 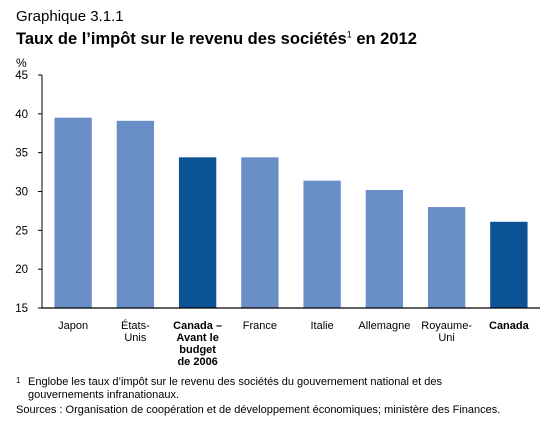 I want to click on y-tick-label: 30, so click(x=21, y=193).